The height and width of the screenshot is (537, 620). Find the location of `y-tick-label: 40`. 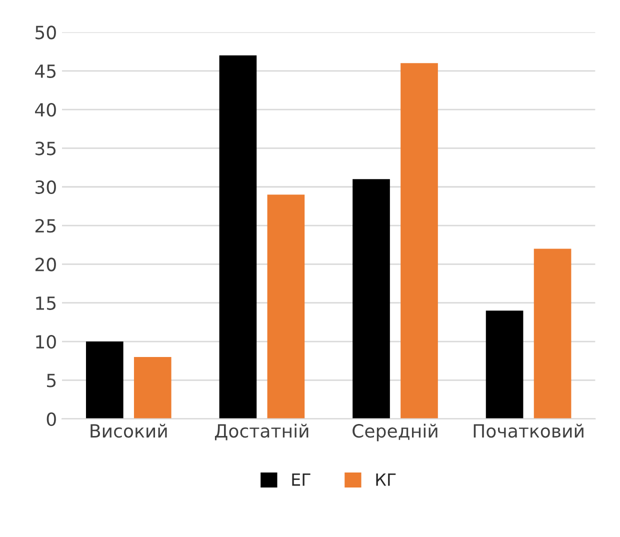

y-tick-label: 40 is located at coordinates (45, 110).